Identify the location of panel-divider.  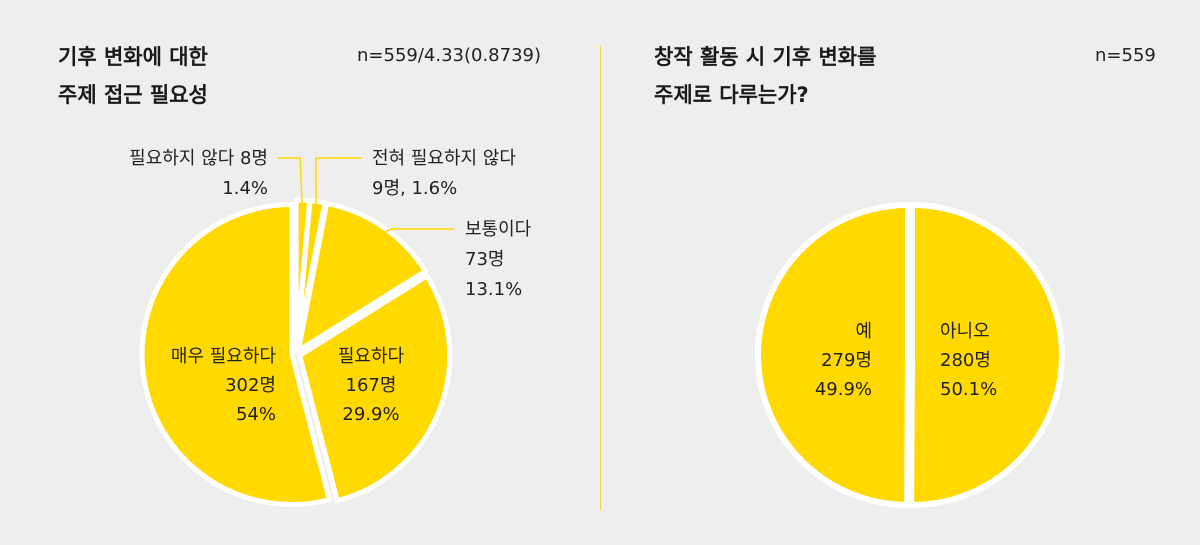
(600, 277).